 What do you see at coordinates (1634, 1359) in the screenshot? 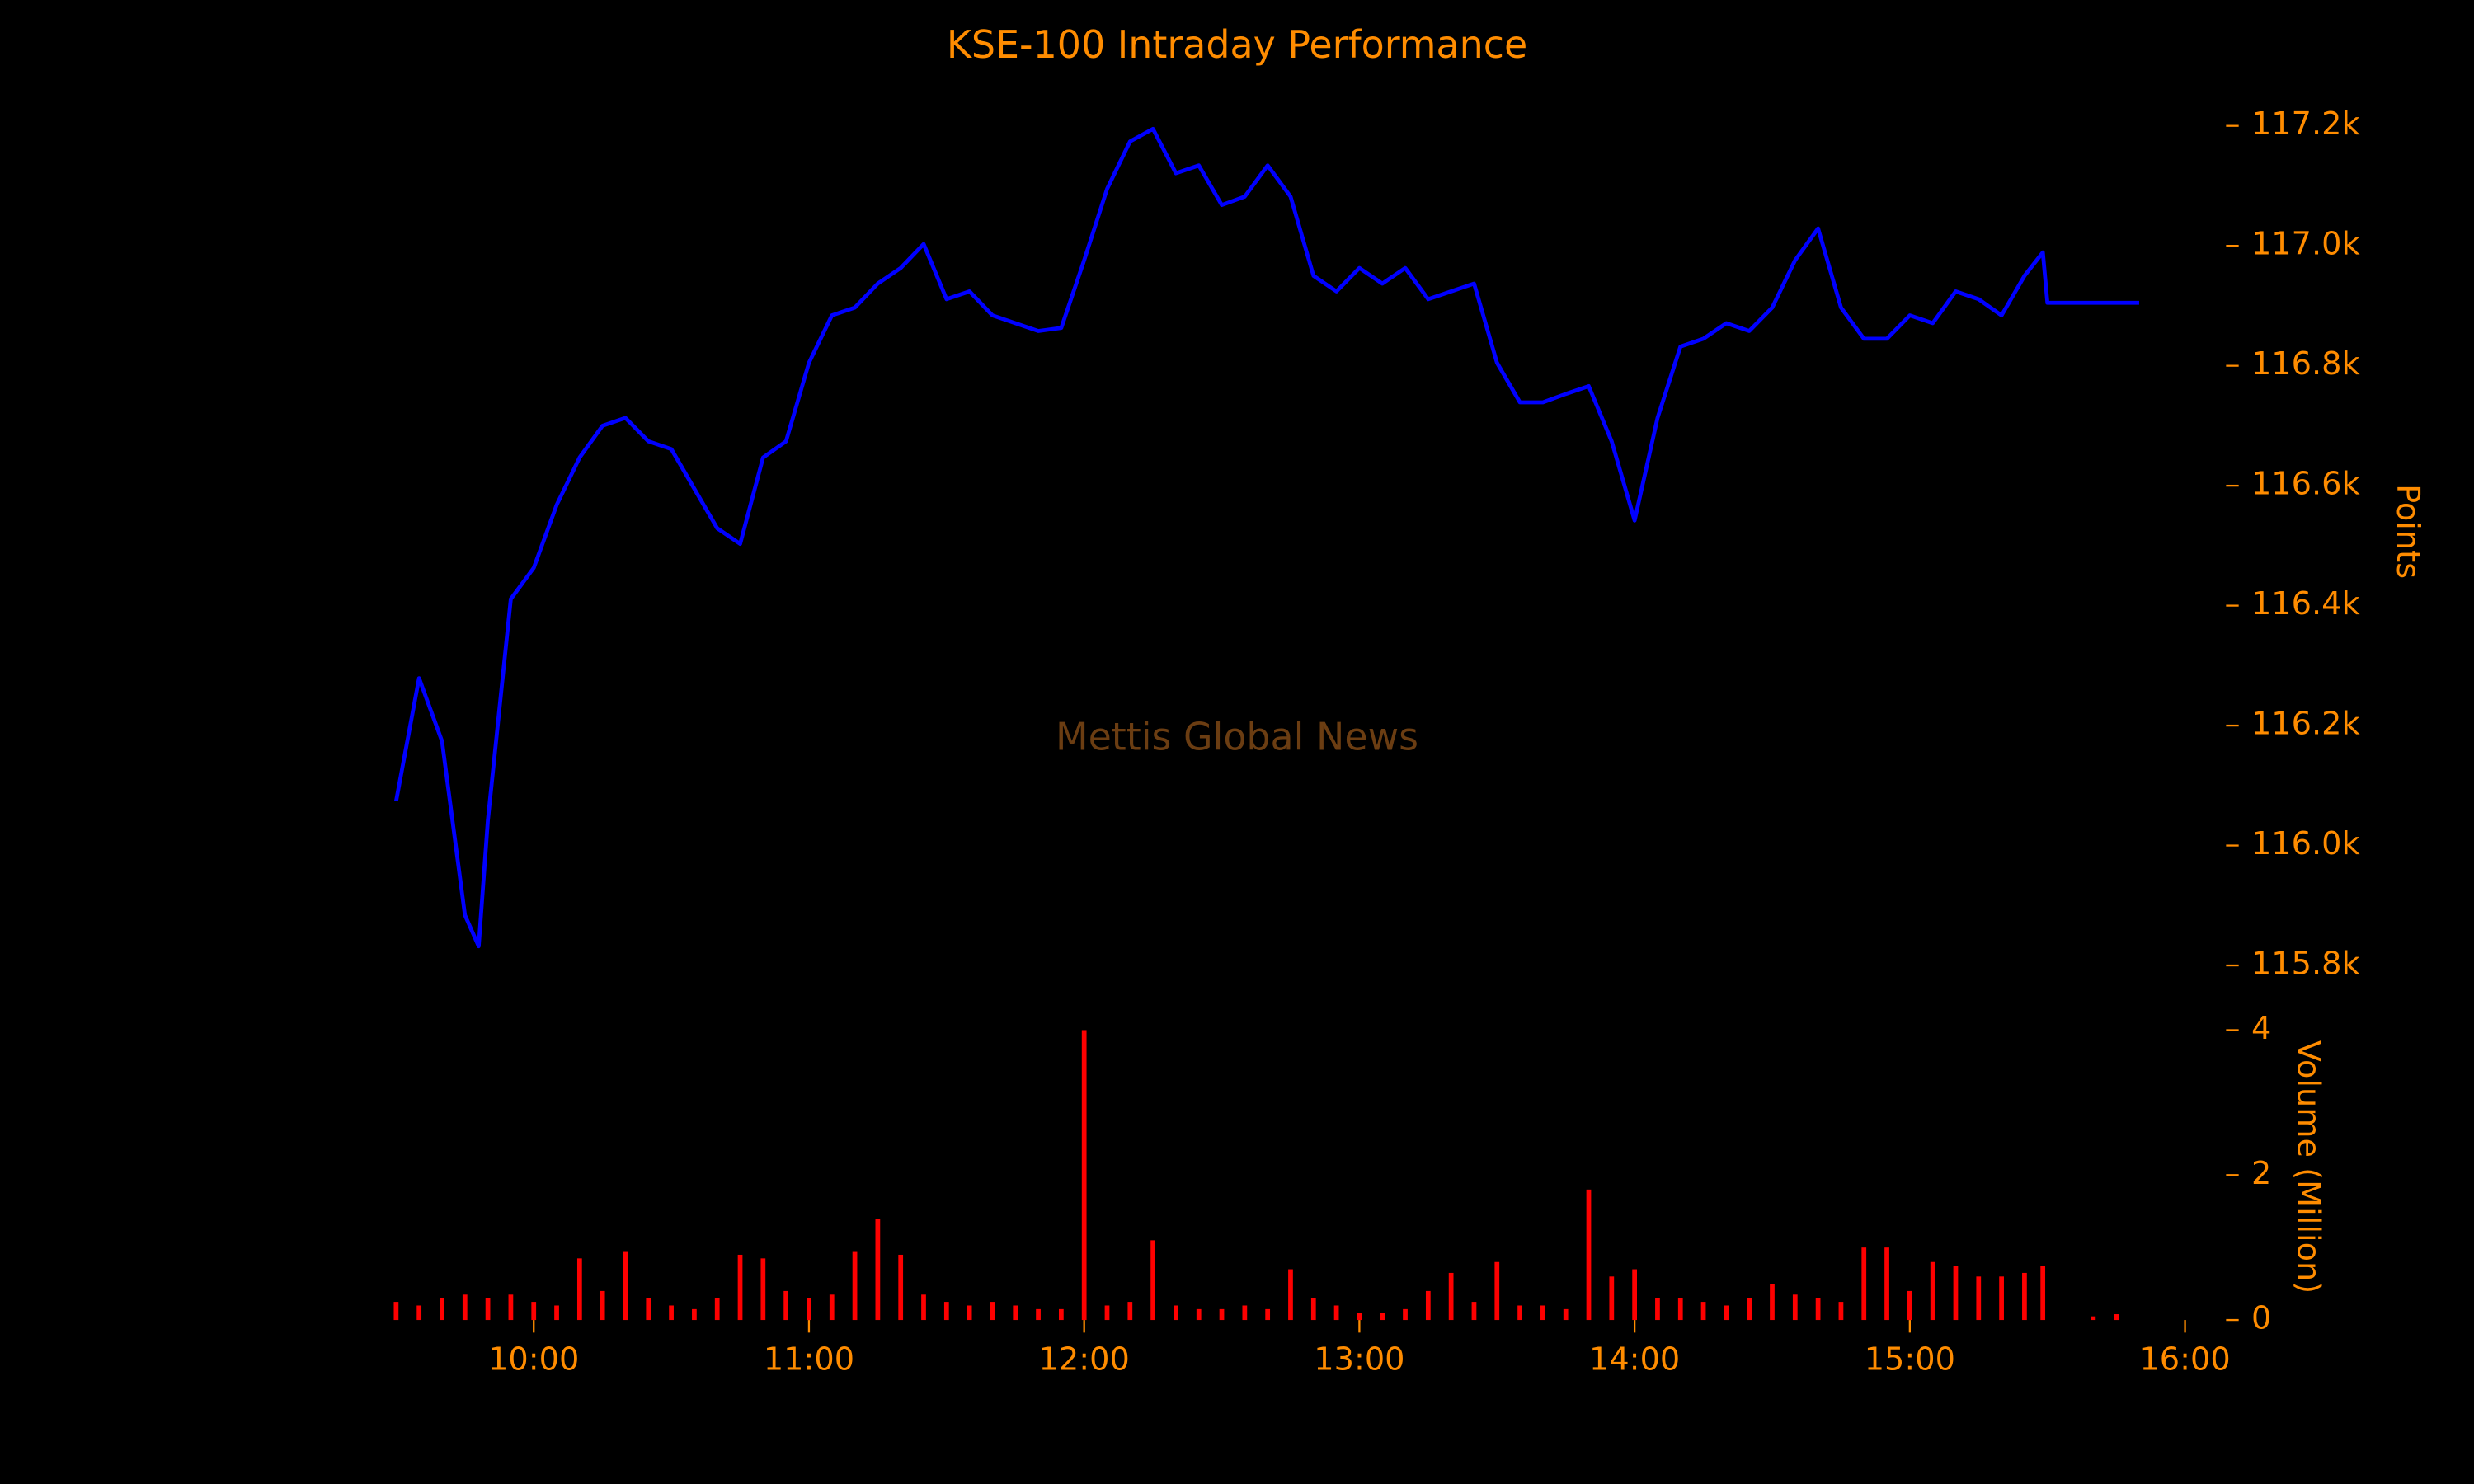
I see `x-tick-label: 14:00` at bounding box center [1634, 1359].